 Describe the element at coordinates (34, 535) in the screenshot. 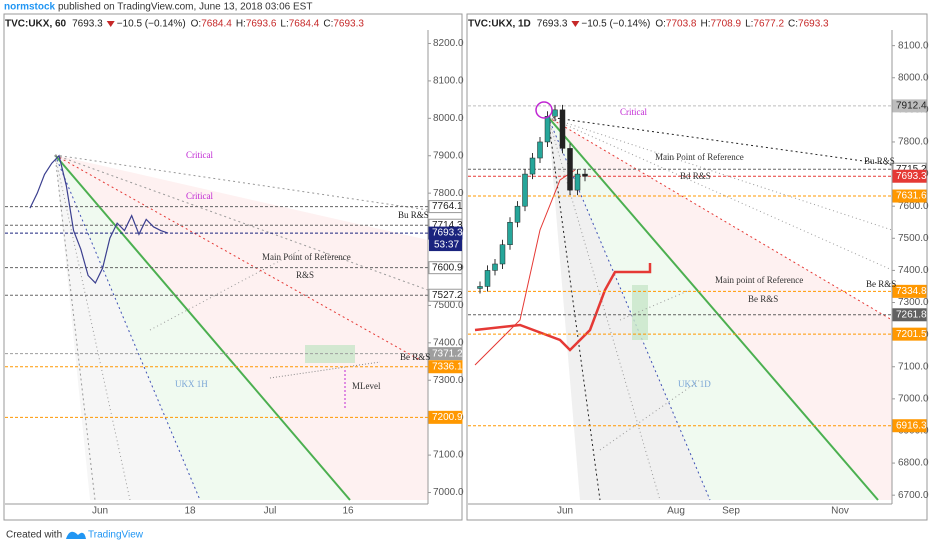

I see `footer-created: Created with` at that location.